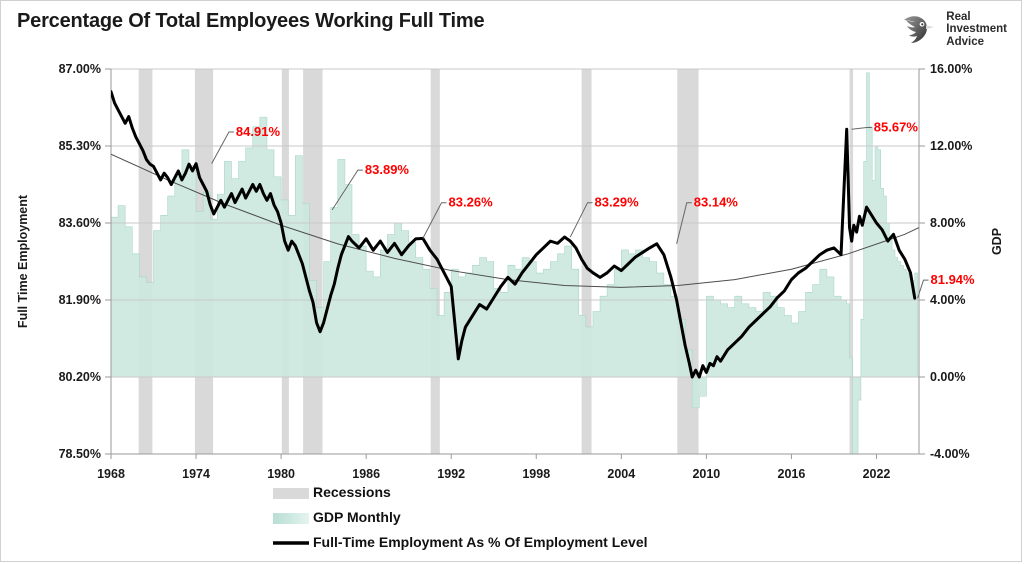 This screenshot has height=564, width=1024. What do you see at coordinates (258, 131) in the screenshot?
I see `annotation-label: 84.91%` at bounding box center [258, 131].